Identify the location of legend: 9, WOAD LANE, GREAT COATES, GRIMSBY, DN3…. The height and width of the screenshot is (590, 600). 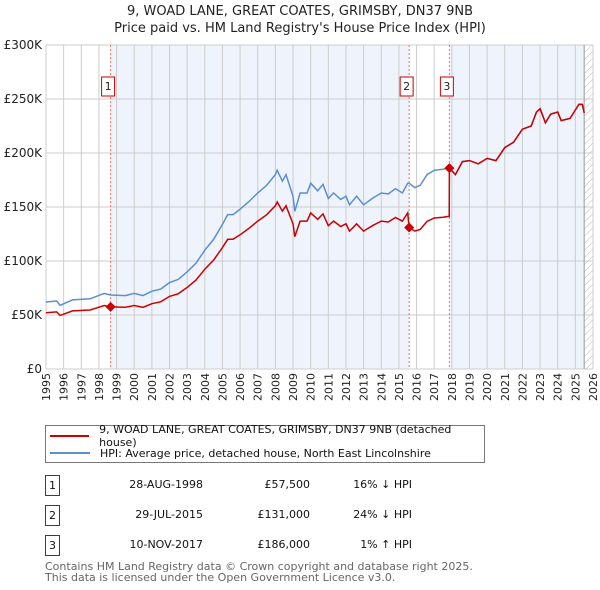
(265, 443).